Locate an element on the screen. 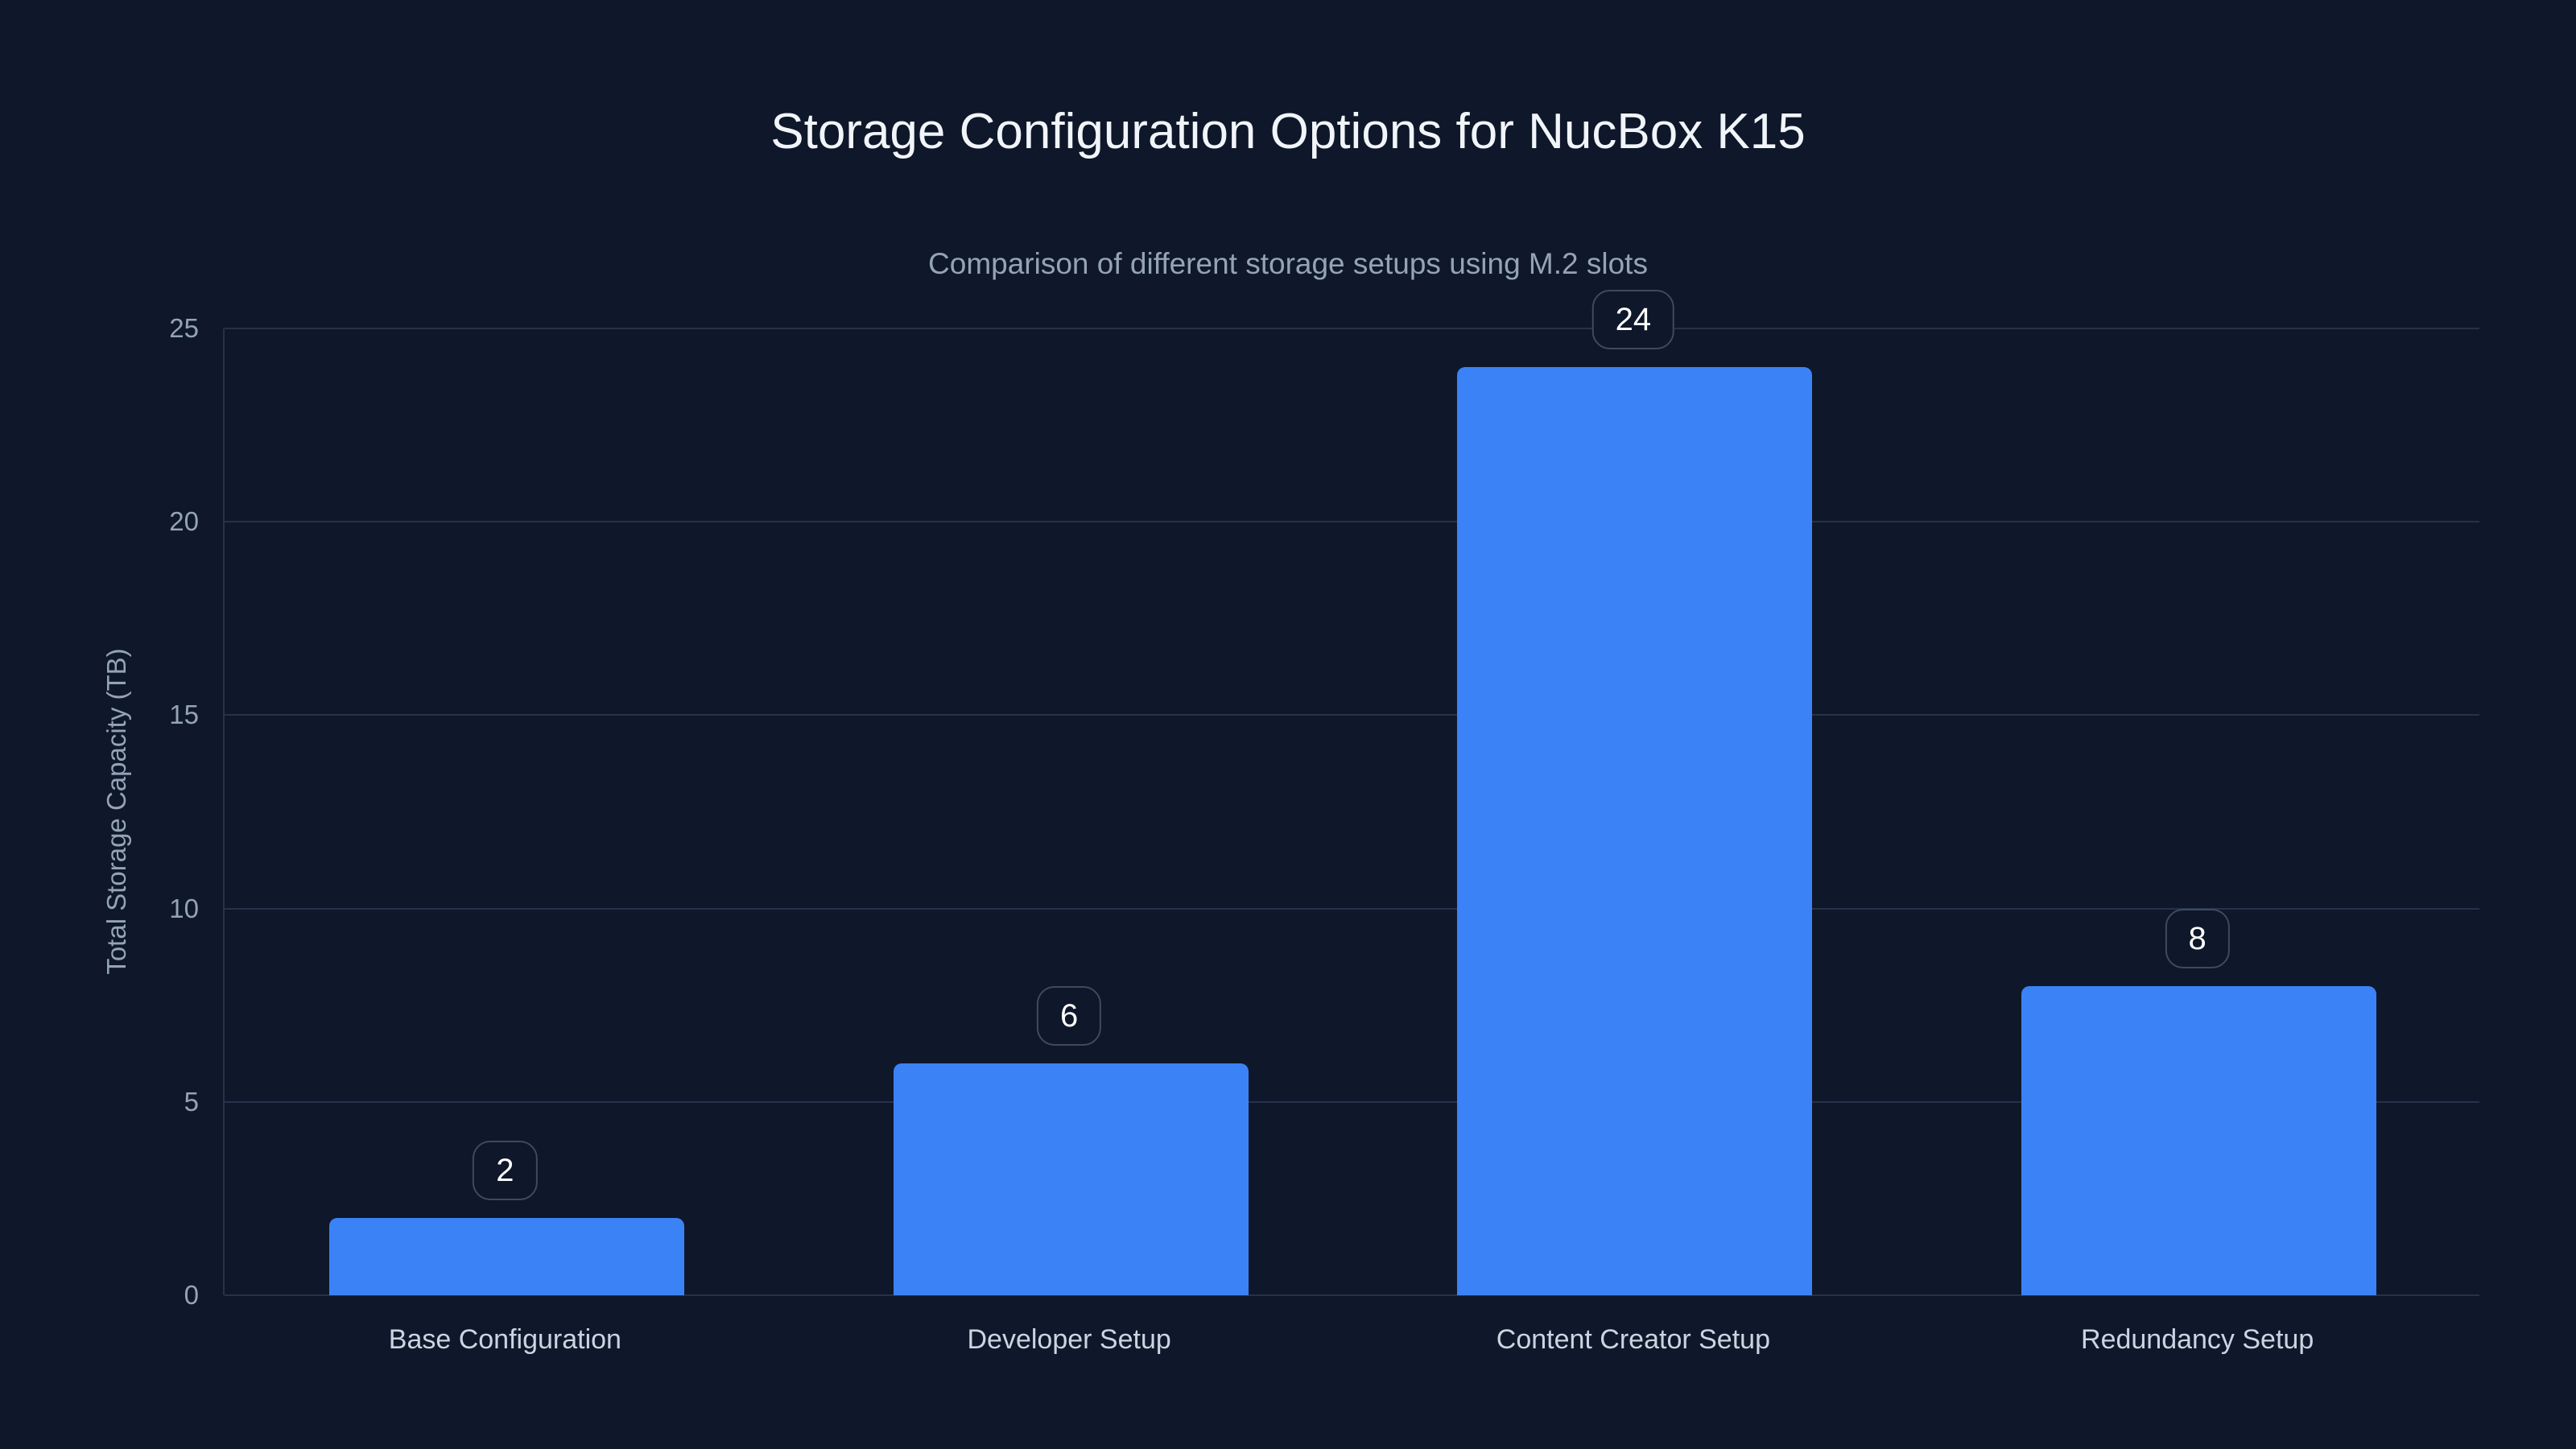 Image resolution: width=2576 pixels, height=1449 pixels. value-badge-redundancy-setup: 8 is located at coordinates (2197, 938).